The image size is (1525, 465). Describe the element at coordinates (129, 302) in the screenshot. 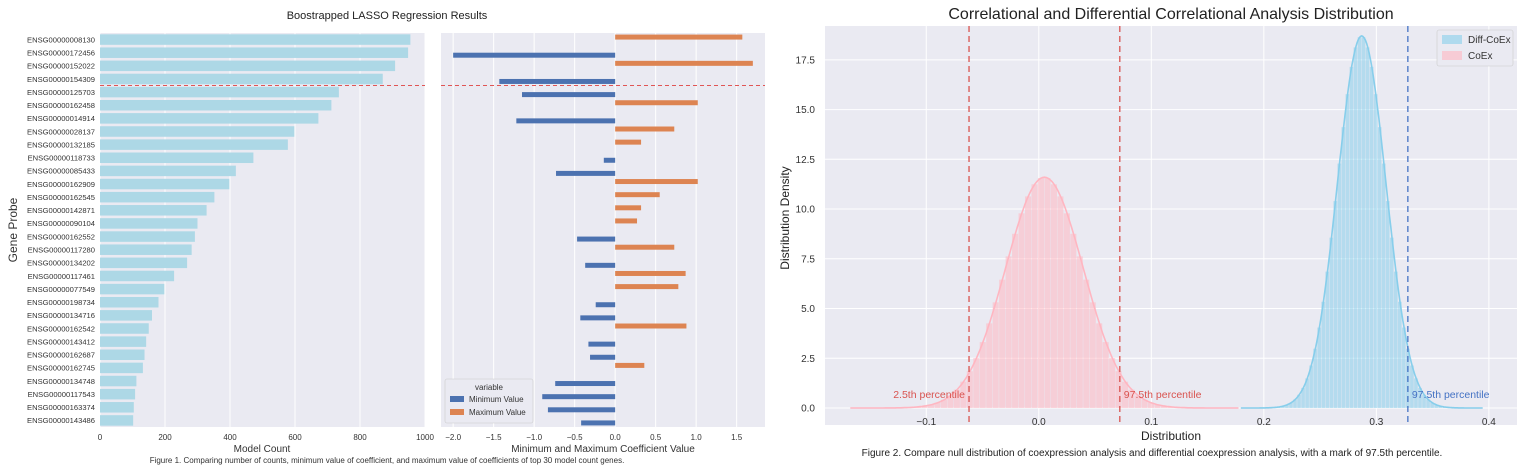

I see `bar-ENSG00000198734` at that location.